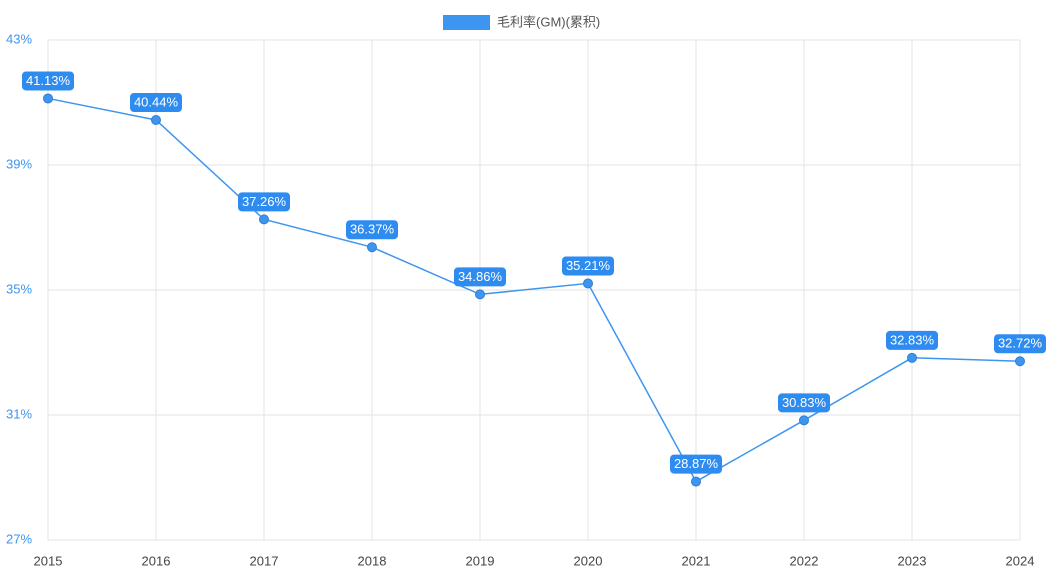 The width and height of the screenshot is (1056, 584). I want to click on data-label: 35.21%, so click(588, 265).